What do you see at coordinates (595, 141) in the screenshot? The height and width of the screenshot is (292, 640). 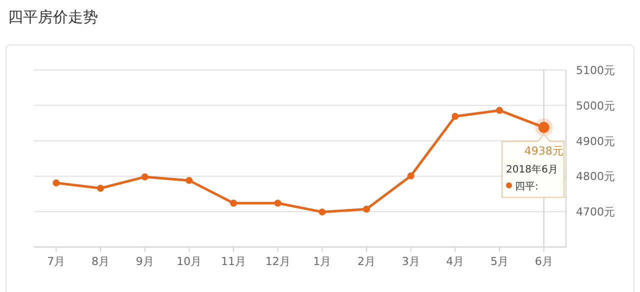 I see `y-tick-label: 4900元` at bounding box center [595, 141].